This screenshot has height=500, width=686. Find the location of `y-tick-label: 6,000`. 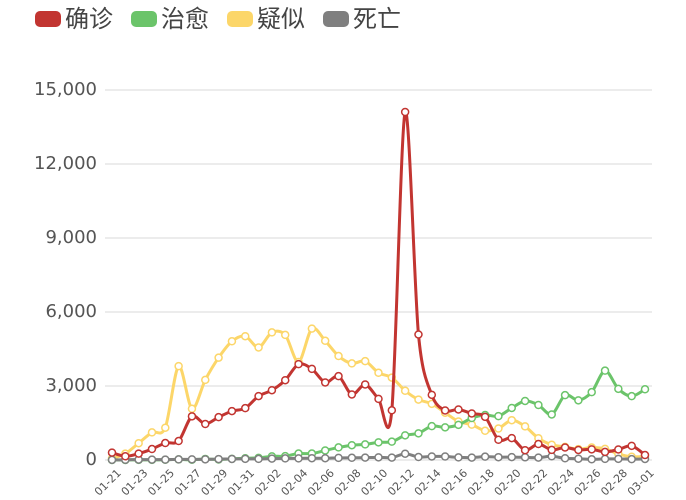

y-tick-label: 6,000 is located at coordinates (71, 311).